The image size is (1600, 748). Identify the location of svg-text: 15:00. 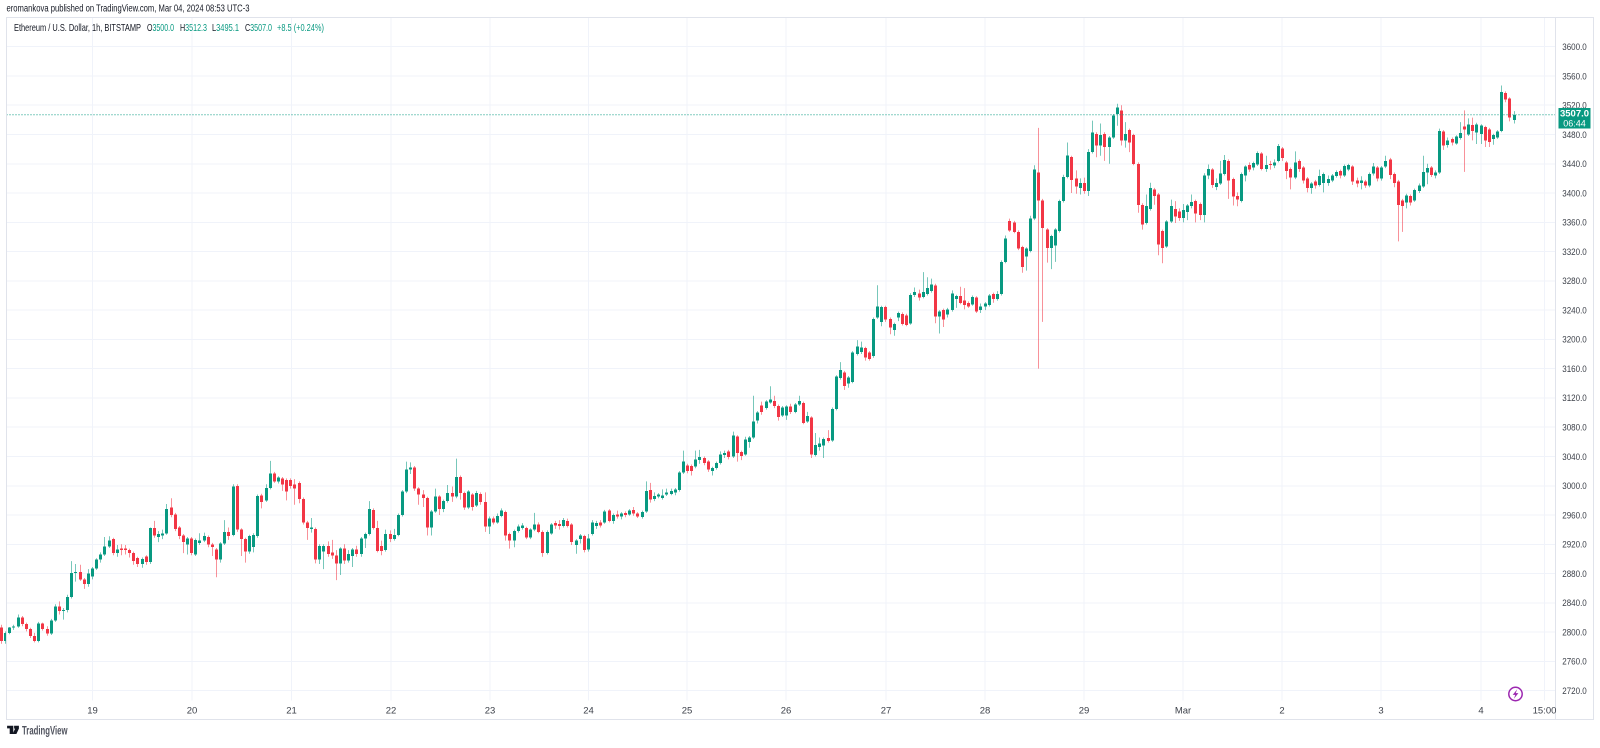
(1545, 711).